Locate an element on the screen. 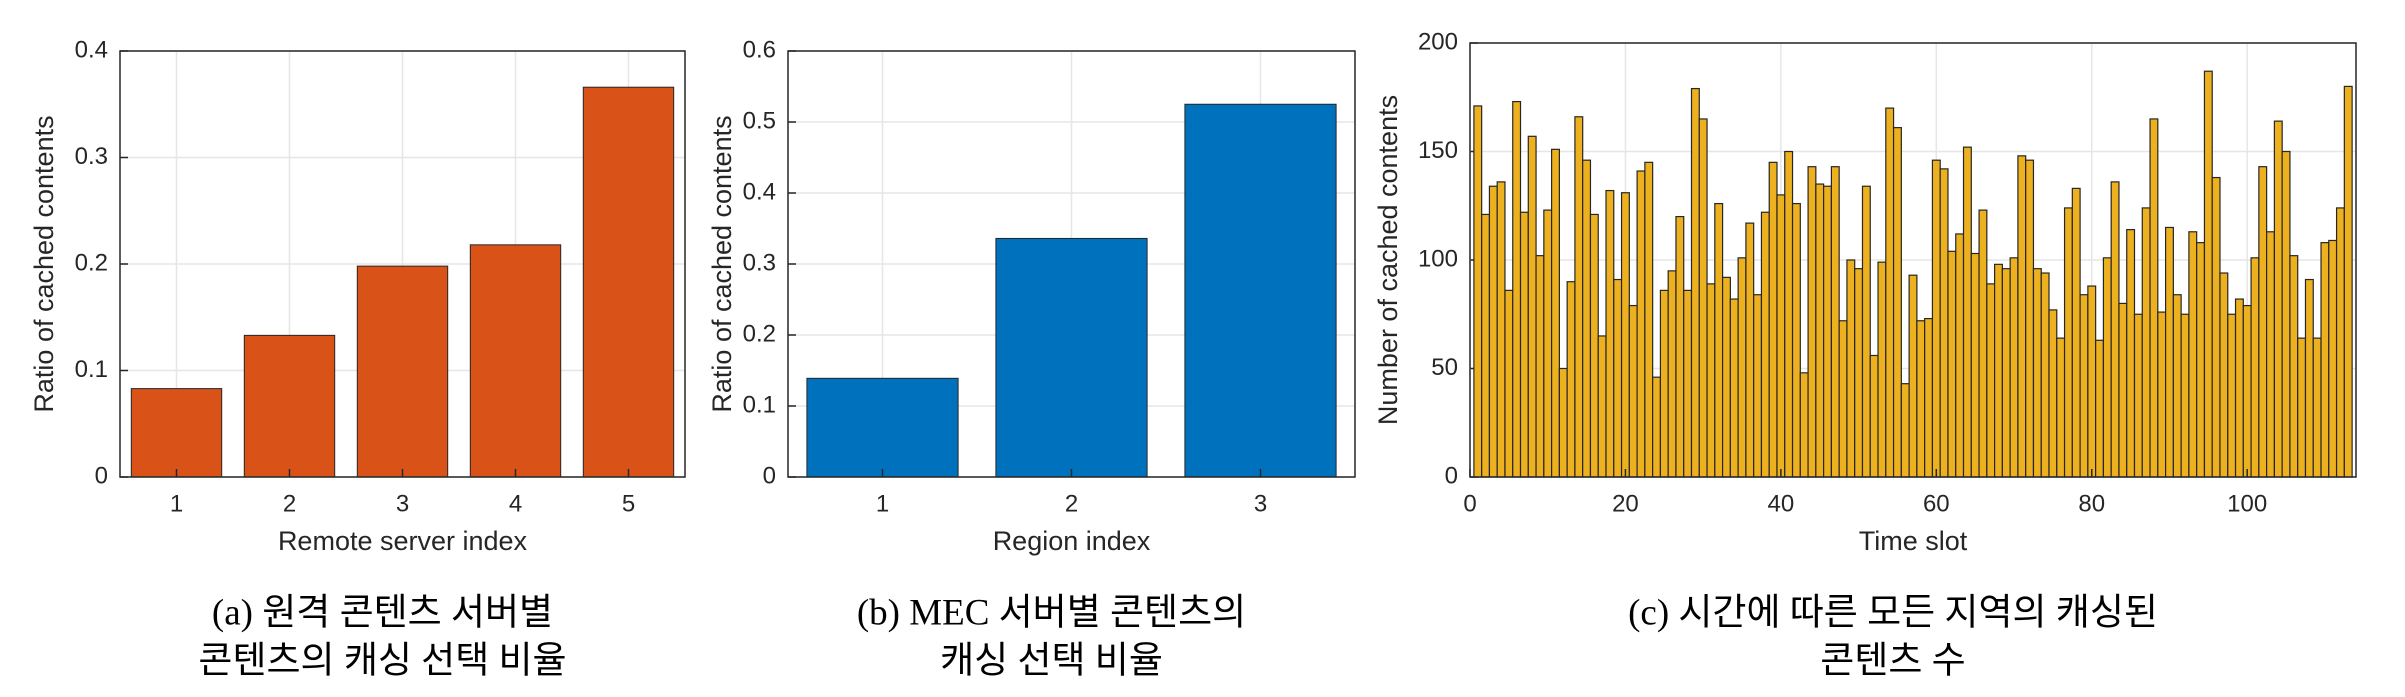 The width and height of the screenshot is (2405, 697). y-tick-label: 0.5 is located at coordinates (759, 120).